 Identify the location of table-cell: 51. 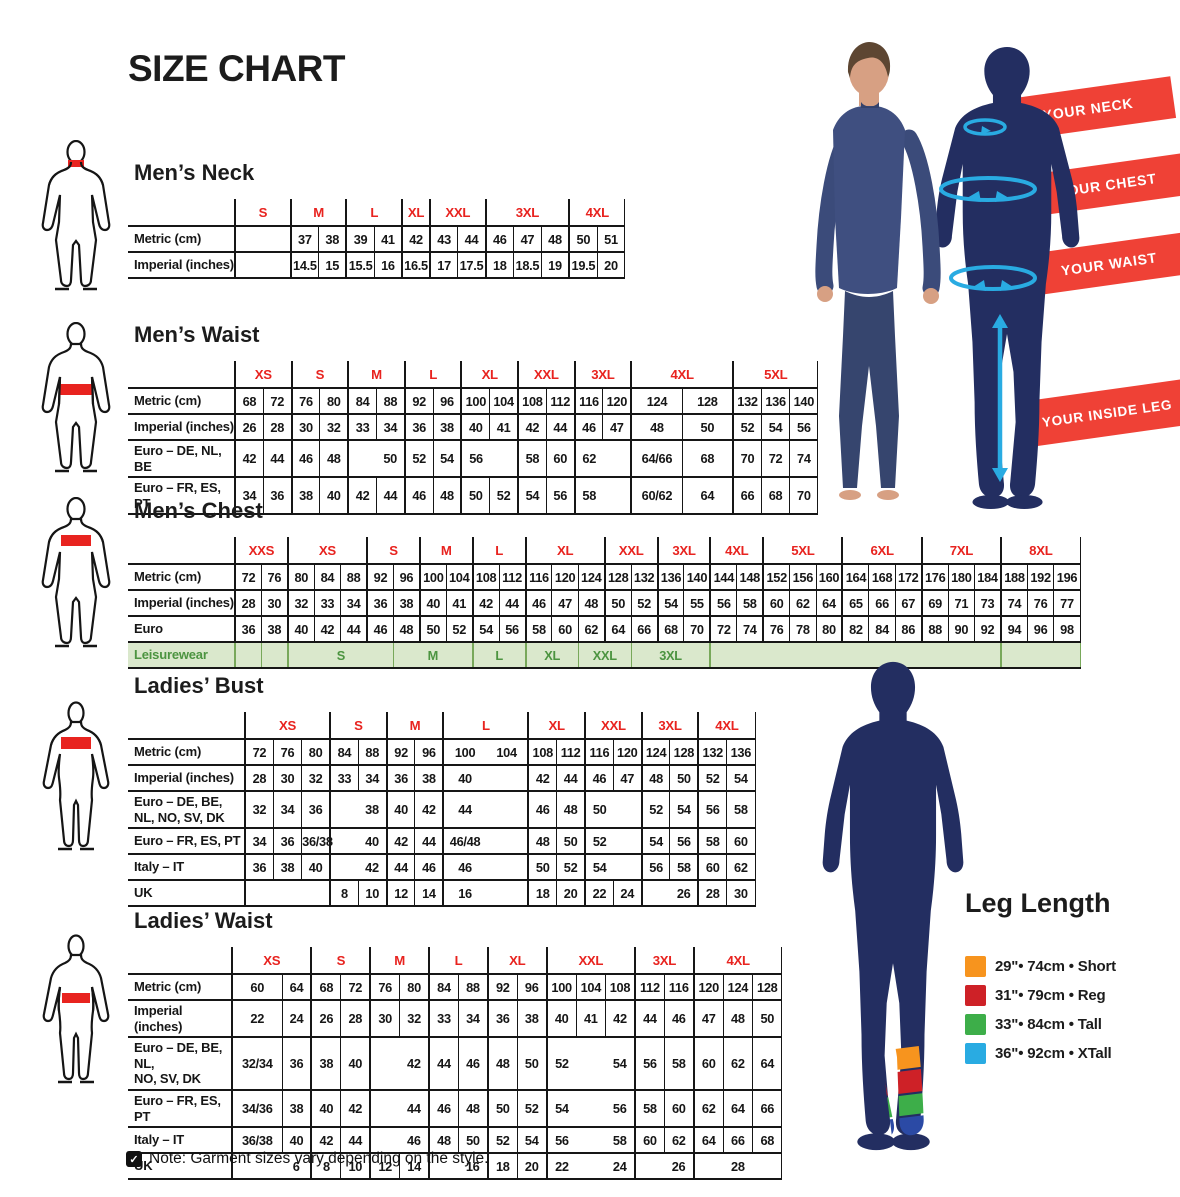
(611, 238).